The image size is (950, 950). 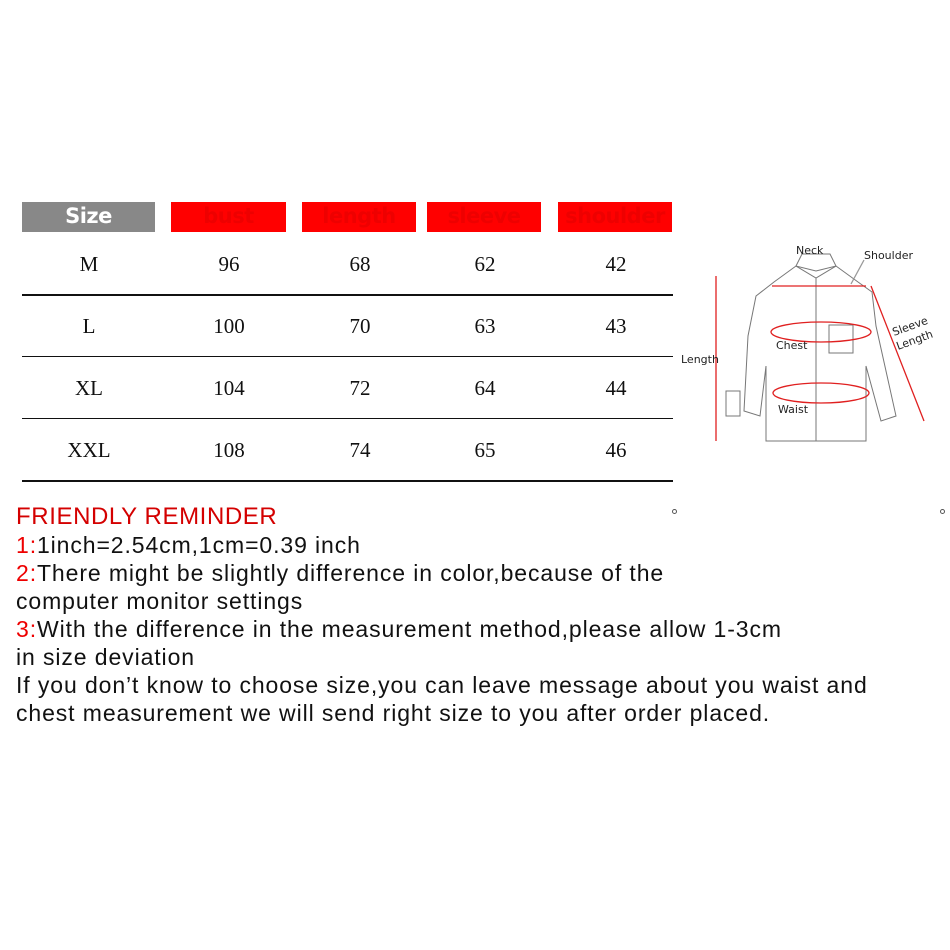 What do you see at coordinates (198, 545) in the screenshot?
I see `item-text: 1inch=2.54cm,1cm=0.39 inch` at bounding box center [198, 545].